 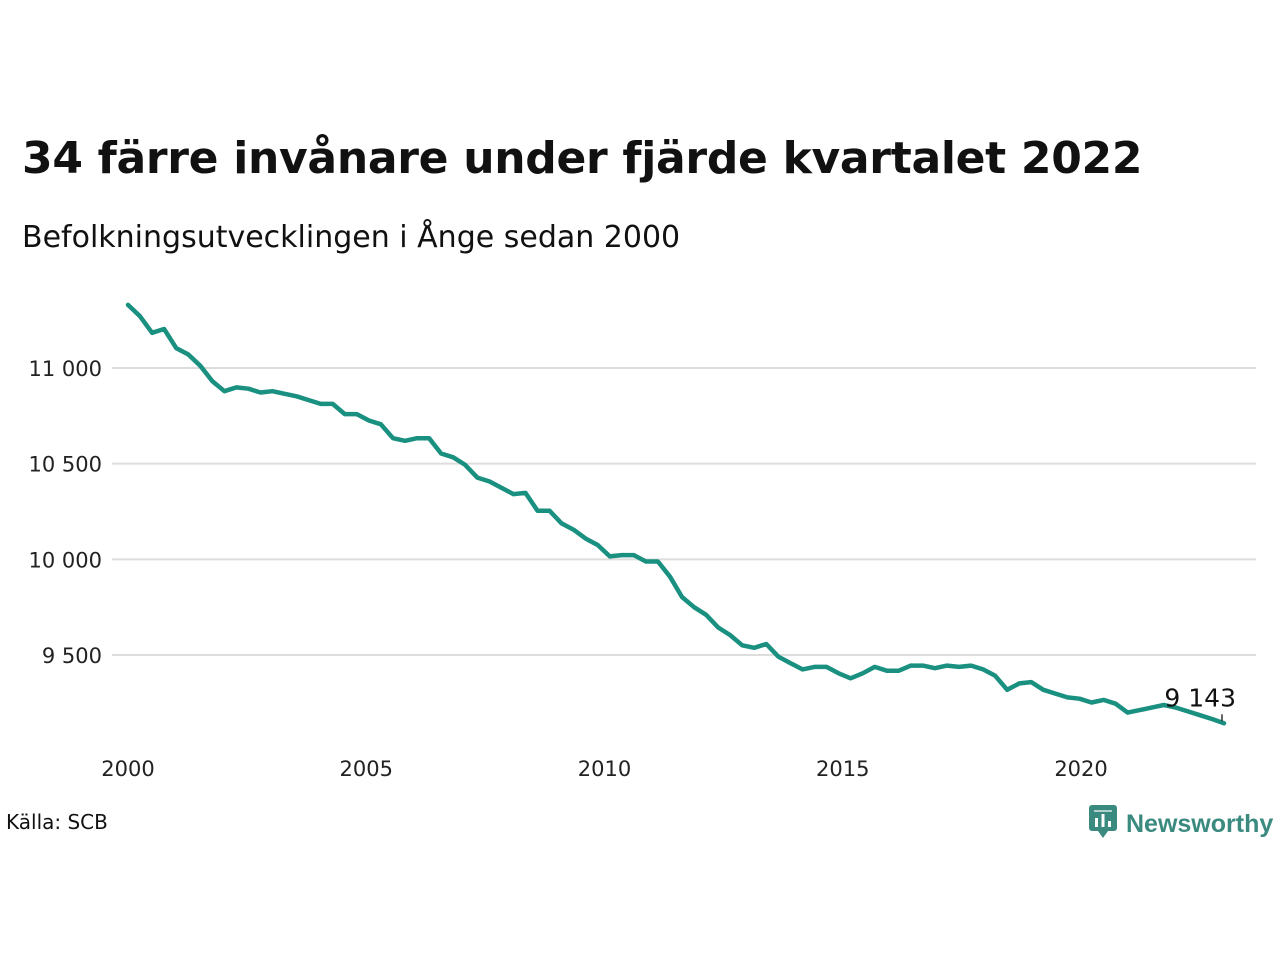 I want to click on x-axis: 2000 2005 2010 2015 2020, so click(x=604, y=769).